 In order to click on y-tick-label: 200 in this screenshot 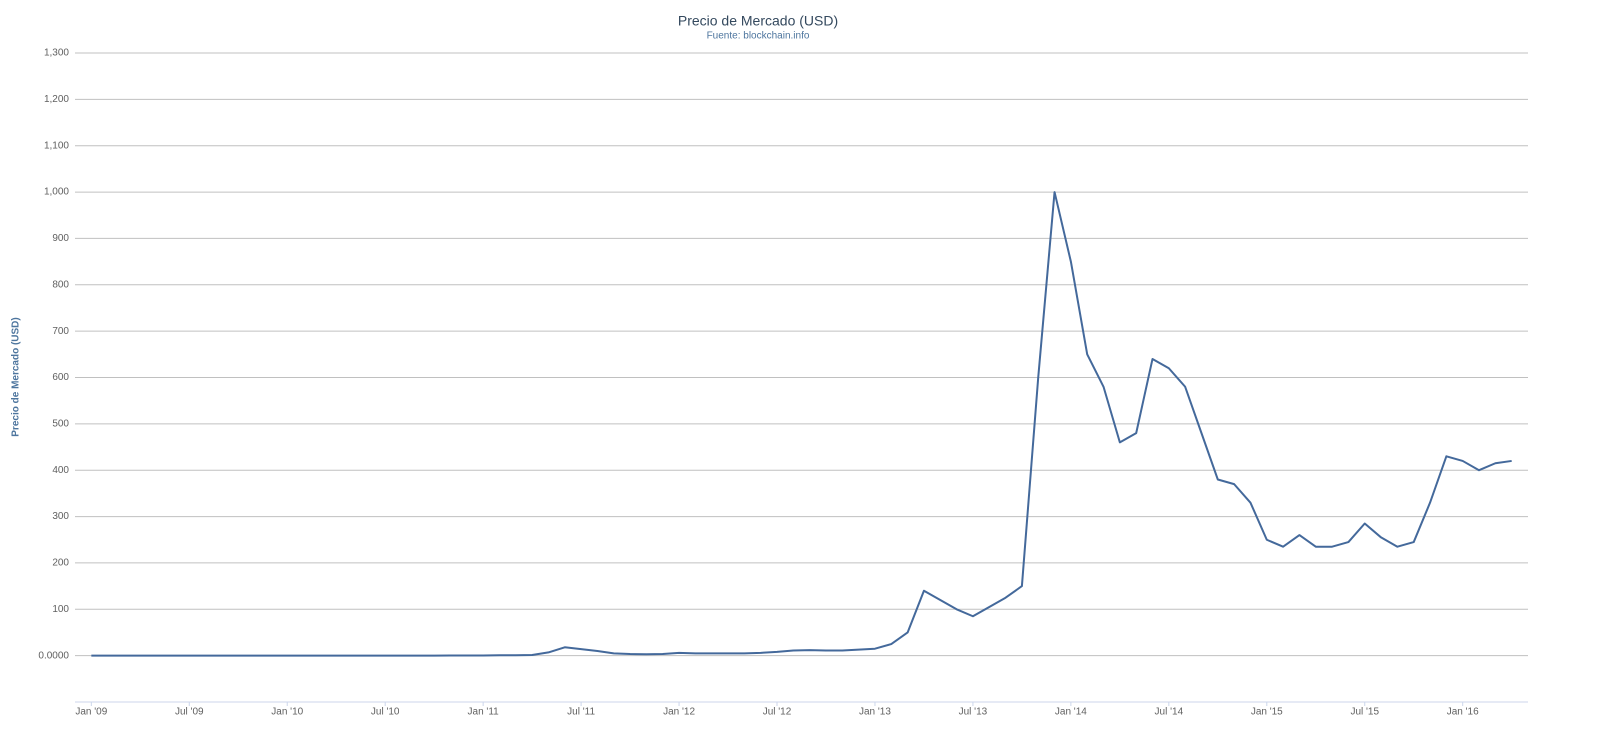, I will do `click(60, 563)`.